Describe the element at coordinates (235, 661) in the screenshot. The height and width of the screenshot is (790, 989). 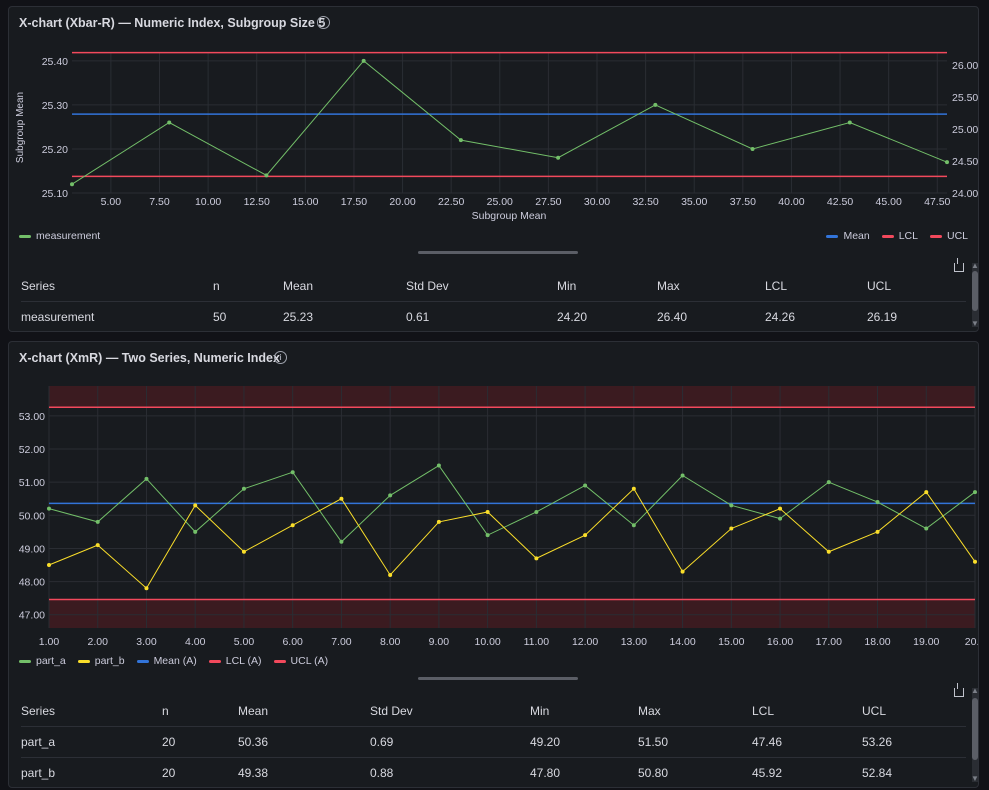
I see `legend-item-lcl-a: LCL (A)` at that location.